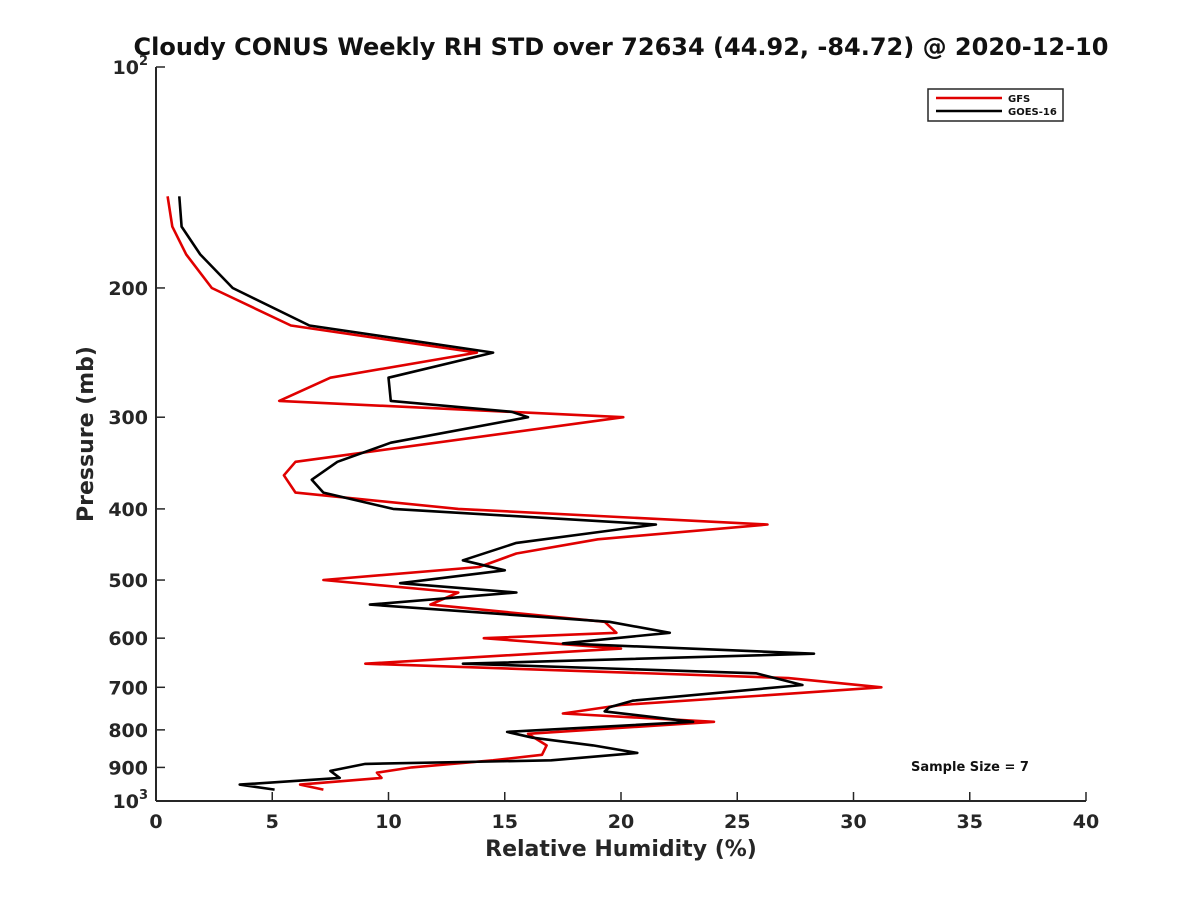 The width and height of the screenshot is (1200, 900). What do you see at coordinates (128, 768) in the screenshot?
I see `y-tick-label: 900` at bounding box center [128, 768].